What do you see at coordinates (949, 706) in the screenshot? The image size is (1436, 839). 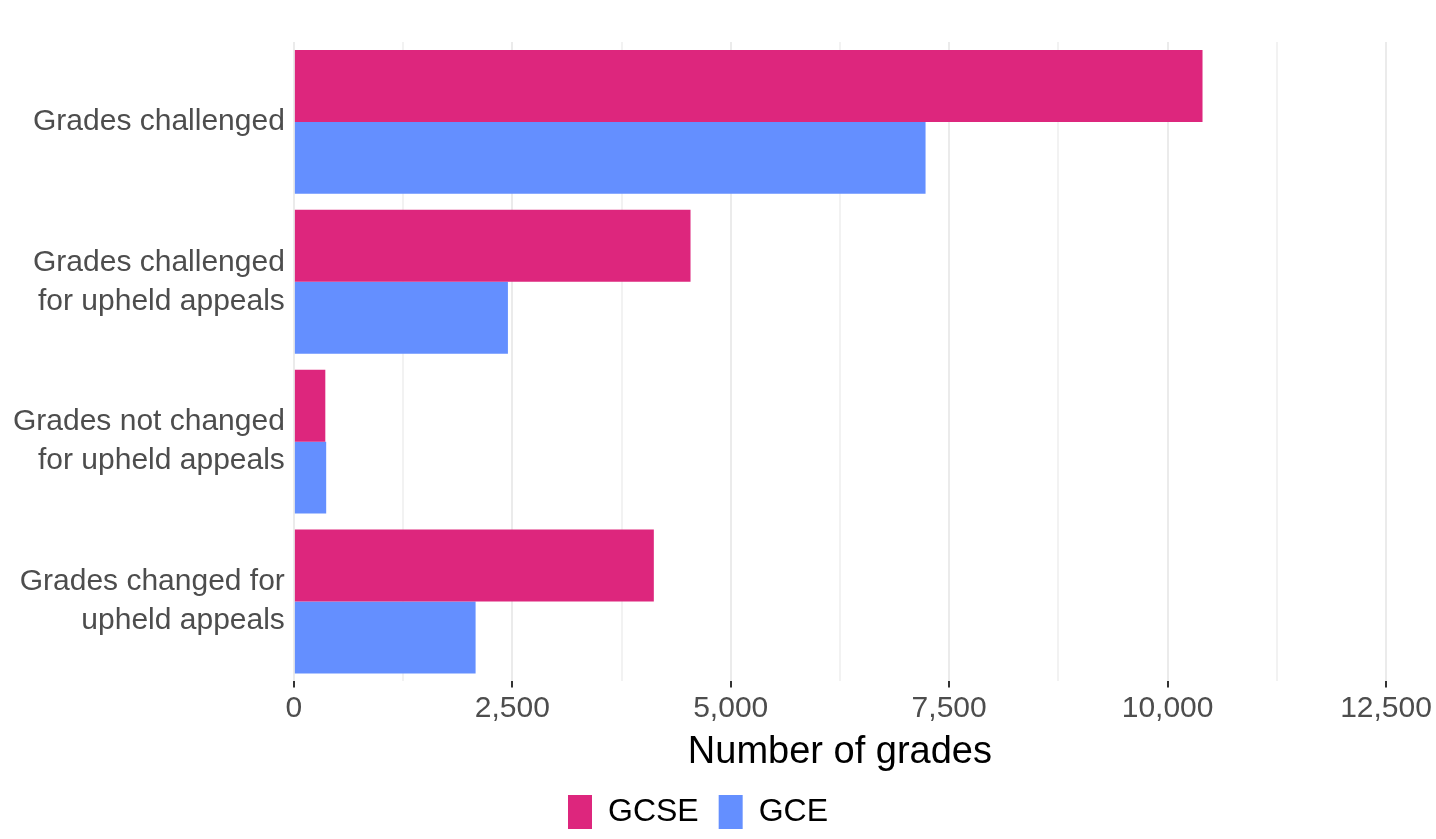 I see `x-tick-label: 7,500` at bounding box center [949, 706].